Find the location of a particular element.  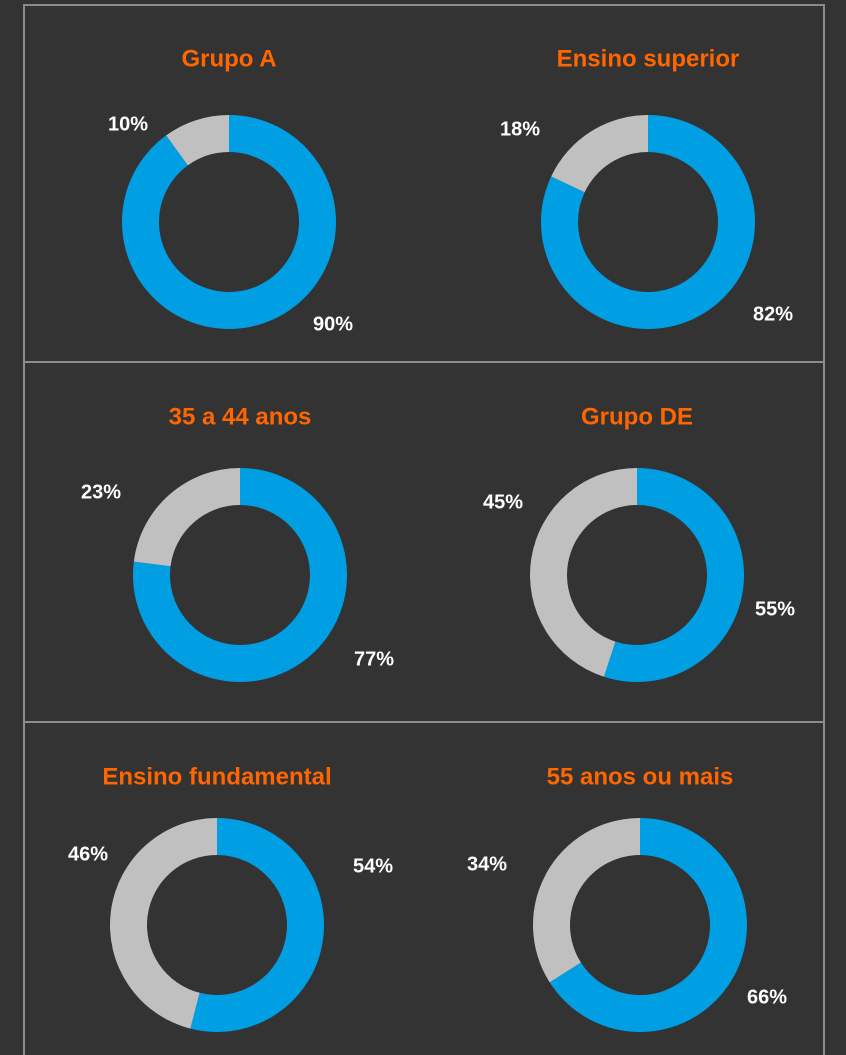

data-label: 54% is located at coordinates (373, 866).